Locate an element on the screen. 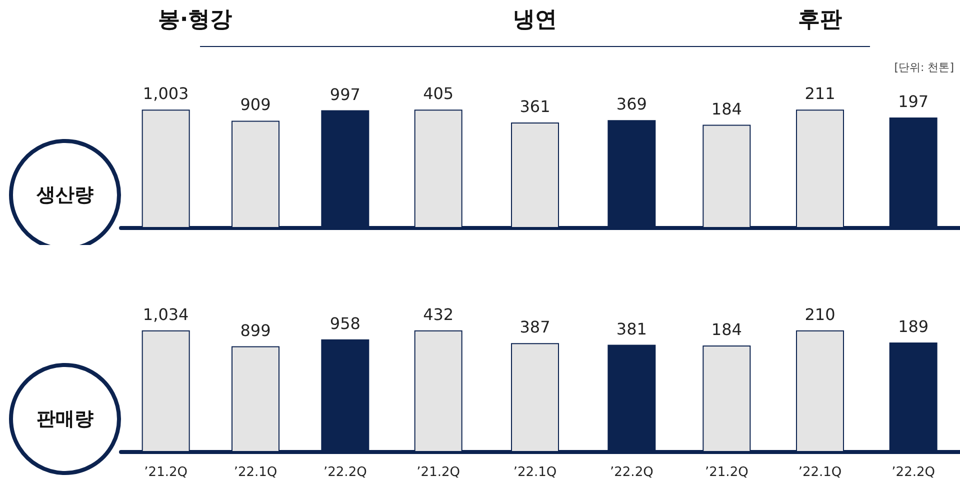 This screenshot has width=960, height=486. data-label: 197 is located at coordinates (913, 101).